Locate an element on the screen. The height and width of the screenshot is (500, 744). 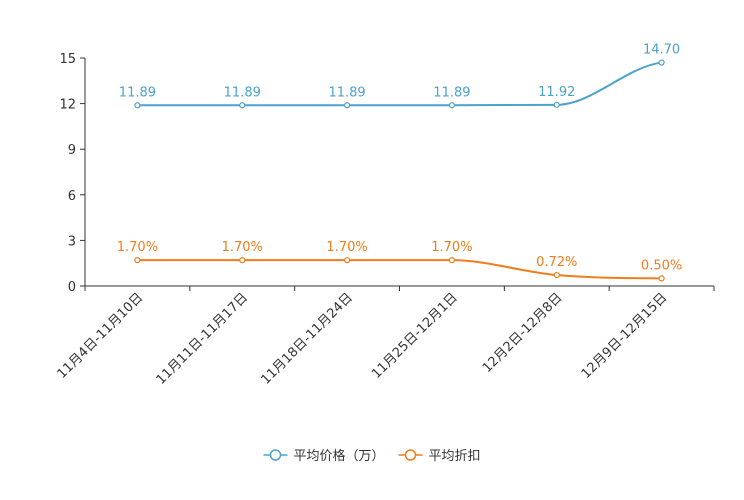
x-tick-label: 12月2日-12月8日 is located at coordinates (523, 333).